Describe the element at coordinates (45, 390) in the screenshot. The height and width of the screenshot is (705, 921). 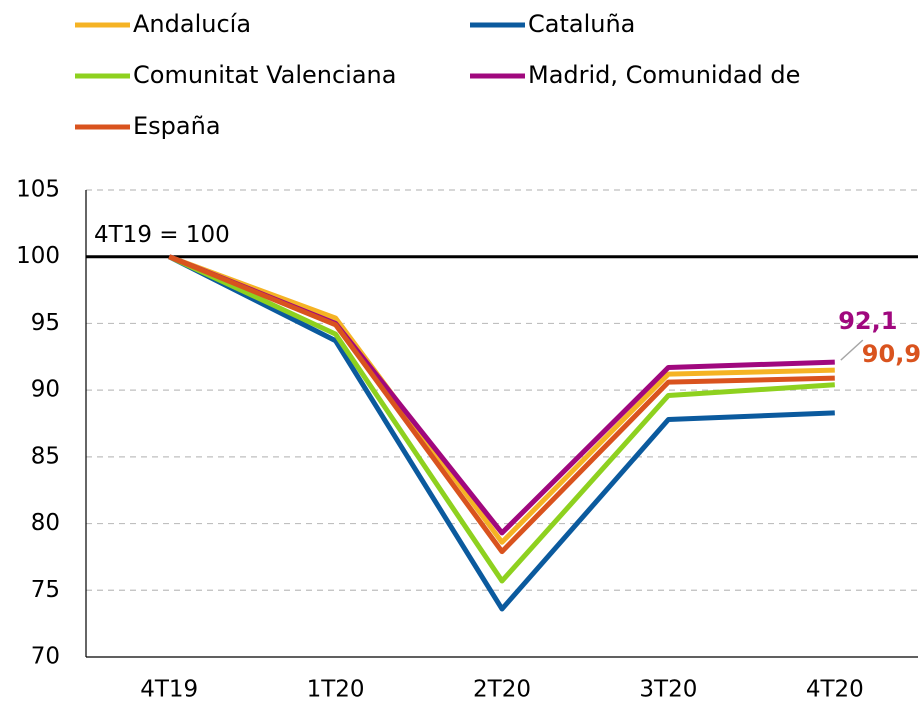
I see `y-tick-label: 90` at that location.